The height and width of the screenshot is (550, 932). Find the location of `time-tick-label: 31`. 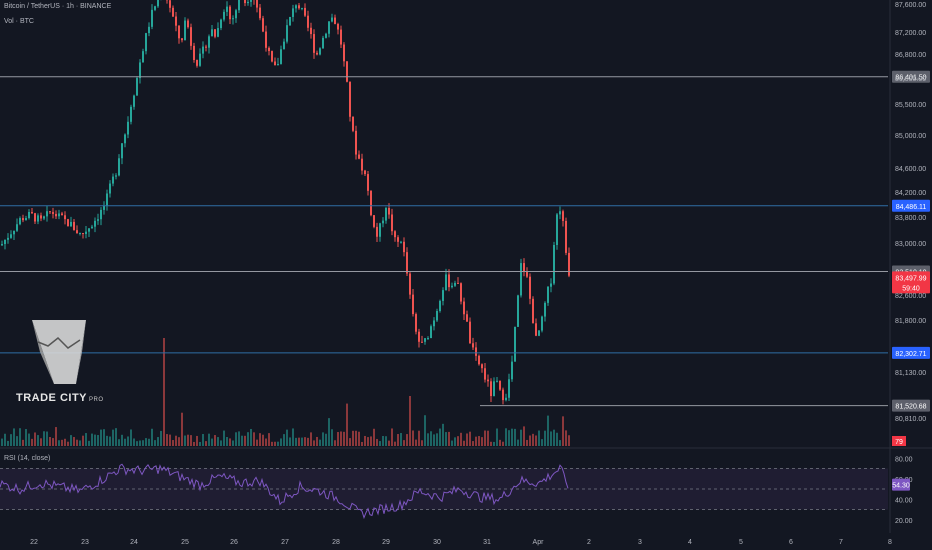

time-tick-label: 31 is located at coordinates (487, 542).